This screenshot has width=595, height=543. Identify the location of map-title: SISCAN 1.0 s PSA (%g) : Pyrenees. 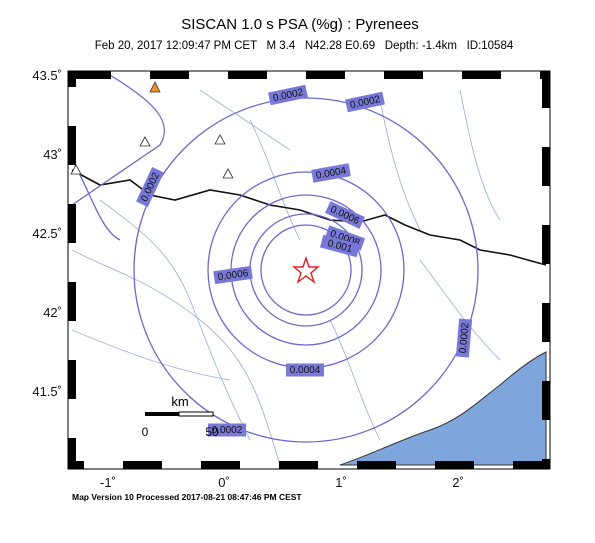
(300, 24).